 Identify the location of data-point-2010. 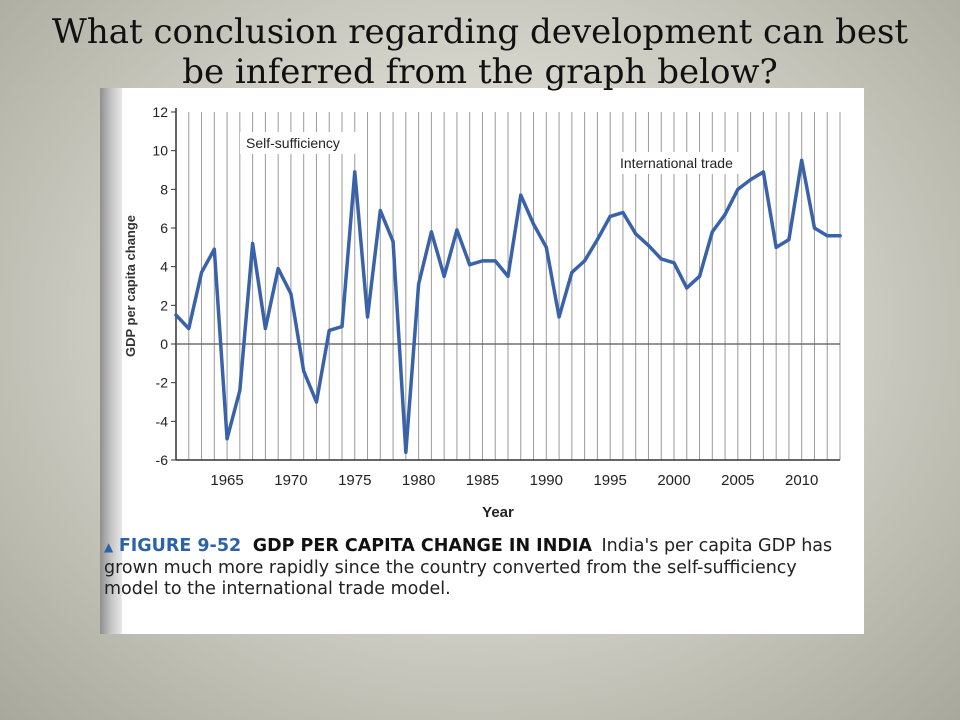
(802, 160).